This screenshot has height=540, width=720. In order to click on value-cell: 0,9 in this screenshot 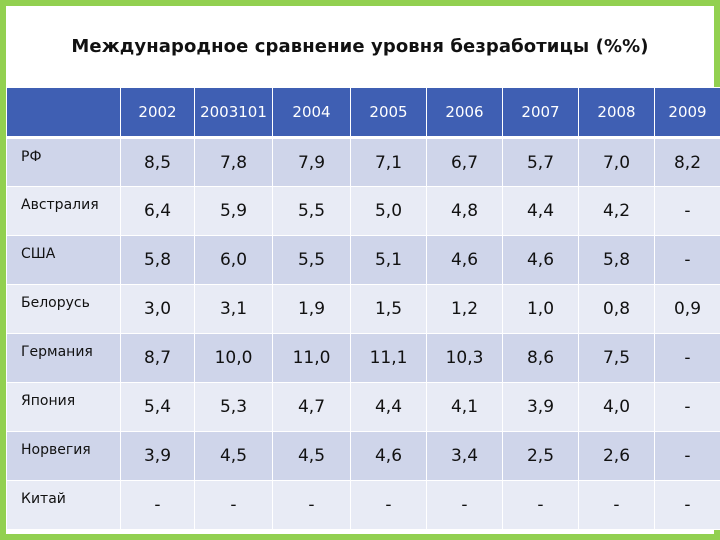, I will do `click(687, 309)`.